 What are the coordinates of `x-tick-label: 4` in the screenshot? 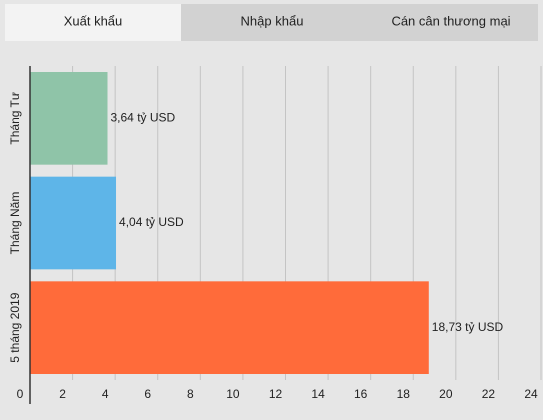 It's located at (105, 394).